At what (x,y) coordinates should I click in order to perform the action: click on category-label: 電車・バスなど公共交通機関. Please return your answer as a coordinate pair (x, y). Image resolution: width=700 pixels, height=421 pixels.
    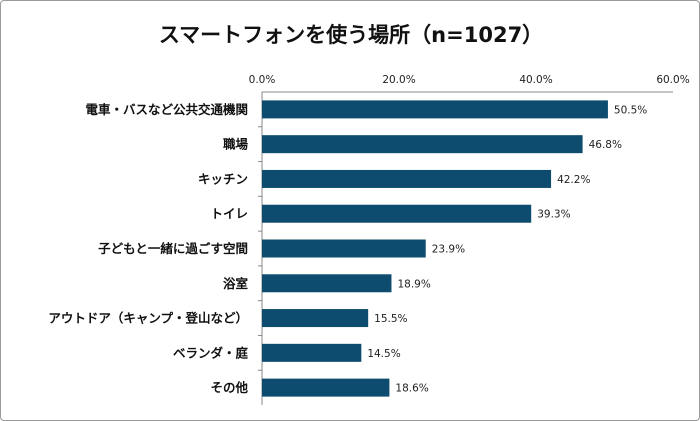
    Looking at the image, I should click on (166, 109).